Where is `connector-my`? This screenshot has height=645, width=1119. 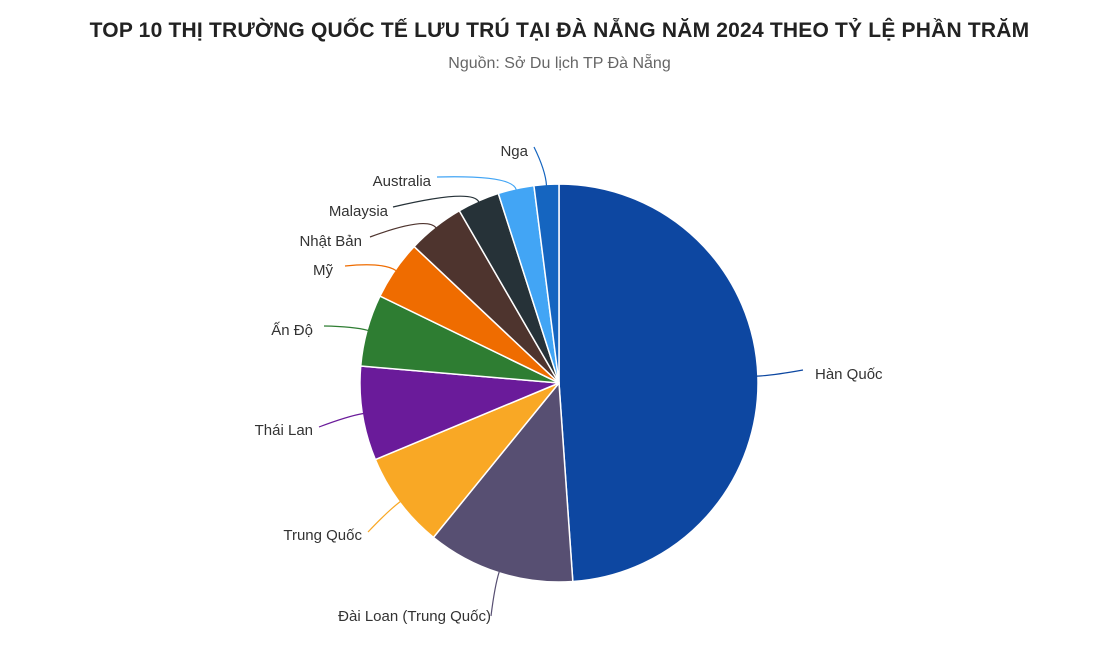 connector-my is located at coordinates (370, 268).